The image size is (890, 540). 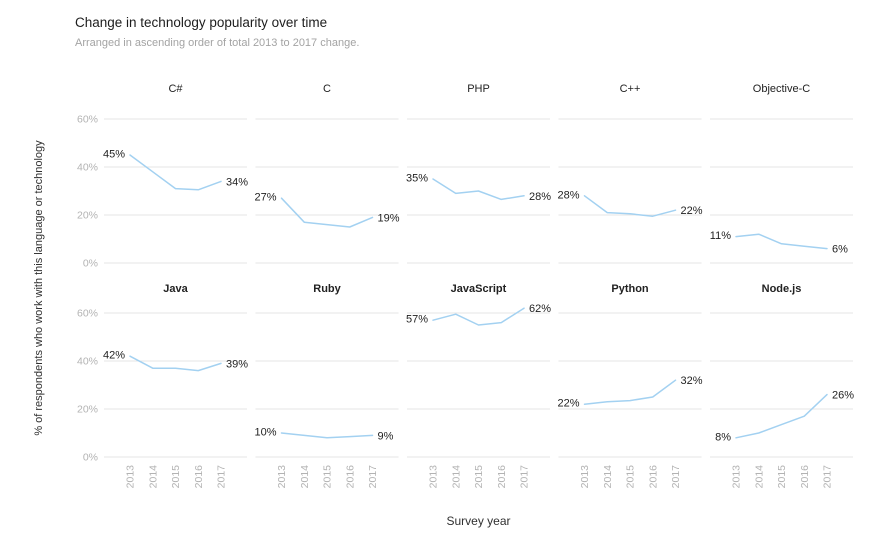 I want to click on end-value-label: 62%, so click(x=540, y=309).